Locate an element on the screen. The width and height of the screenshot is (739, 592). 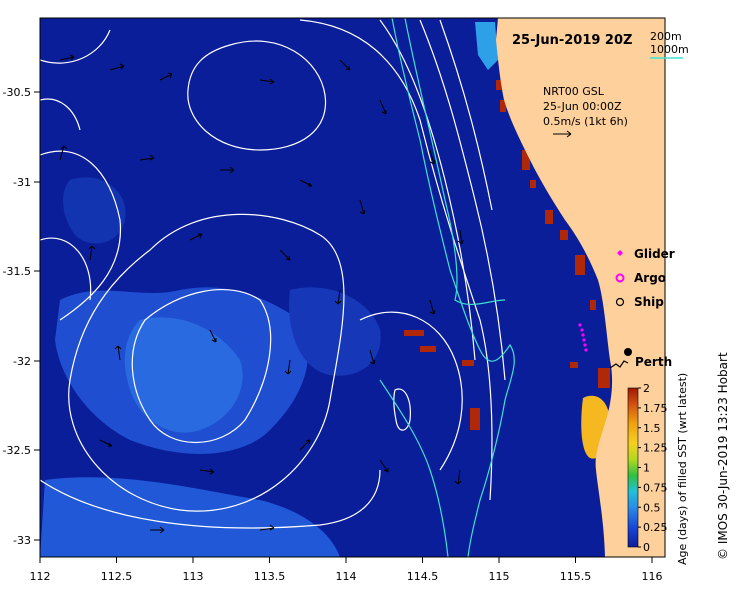
y-tick-label: -31 is located at coordinates (22, 182).